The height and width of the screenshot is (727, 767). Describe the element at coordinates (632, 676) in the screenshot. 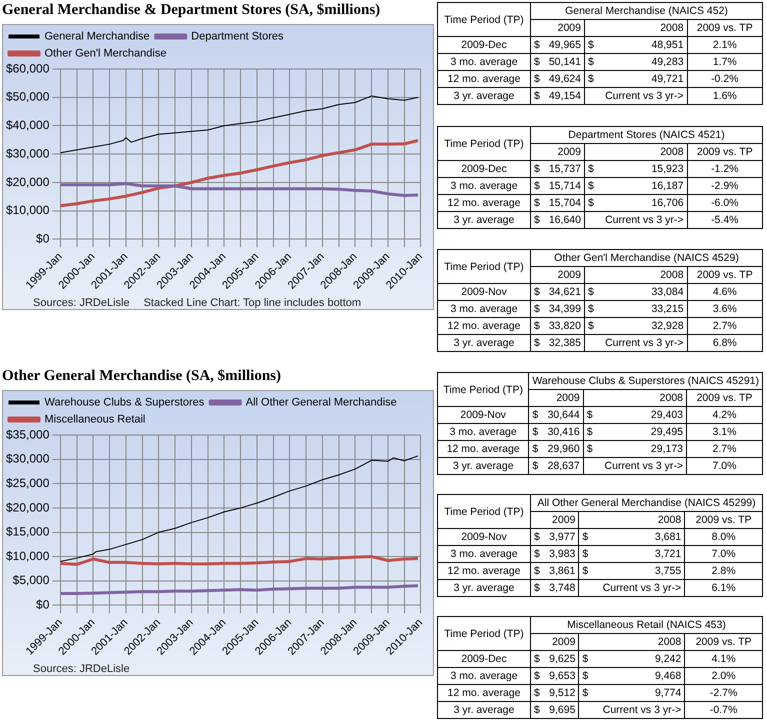

I see `text: $ 9,468` at that location.